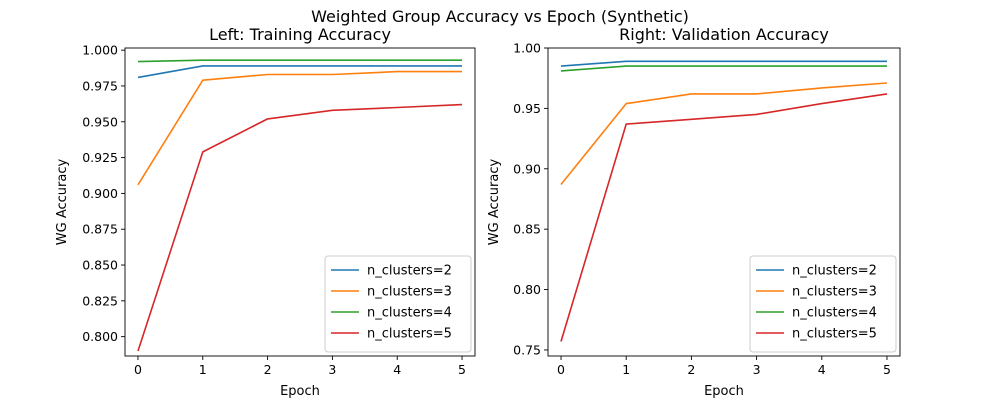 This screenshot has width=1000, height=404. Describe the element at coordinates (527, 168) in the screenshot. I see `val-y-tick-label: 0.90` at that location.